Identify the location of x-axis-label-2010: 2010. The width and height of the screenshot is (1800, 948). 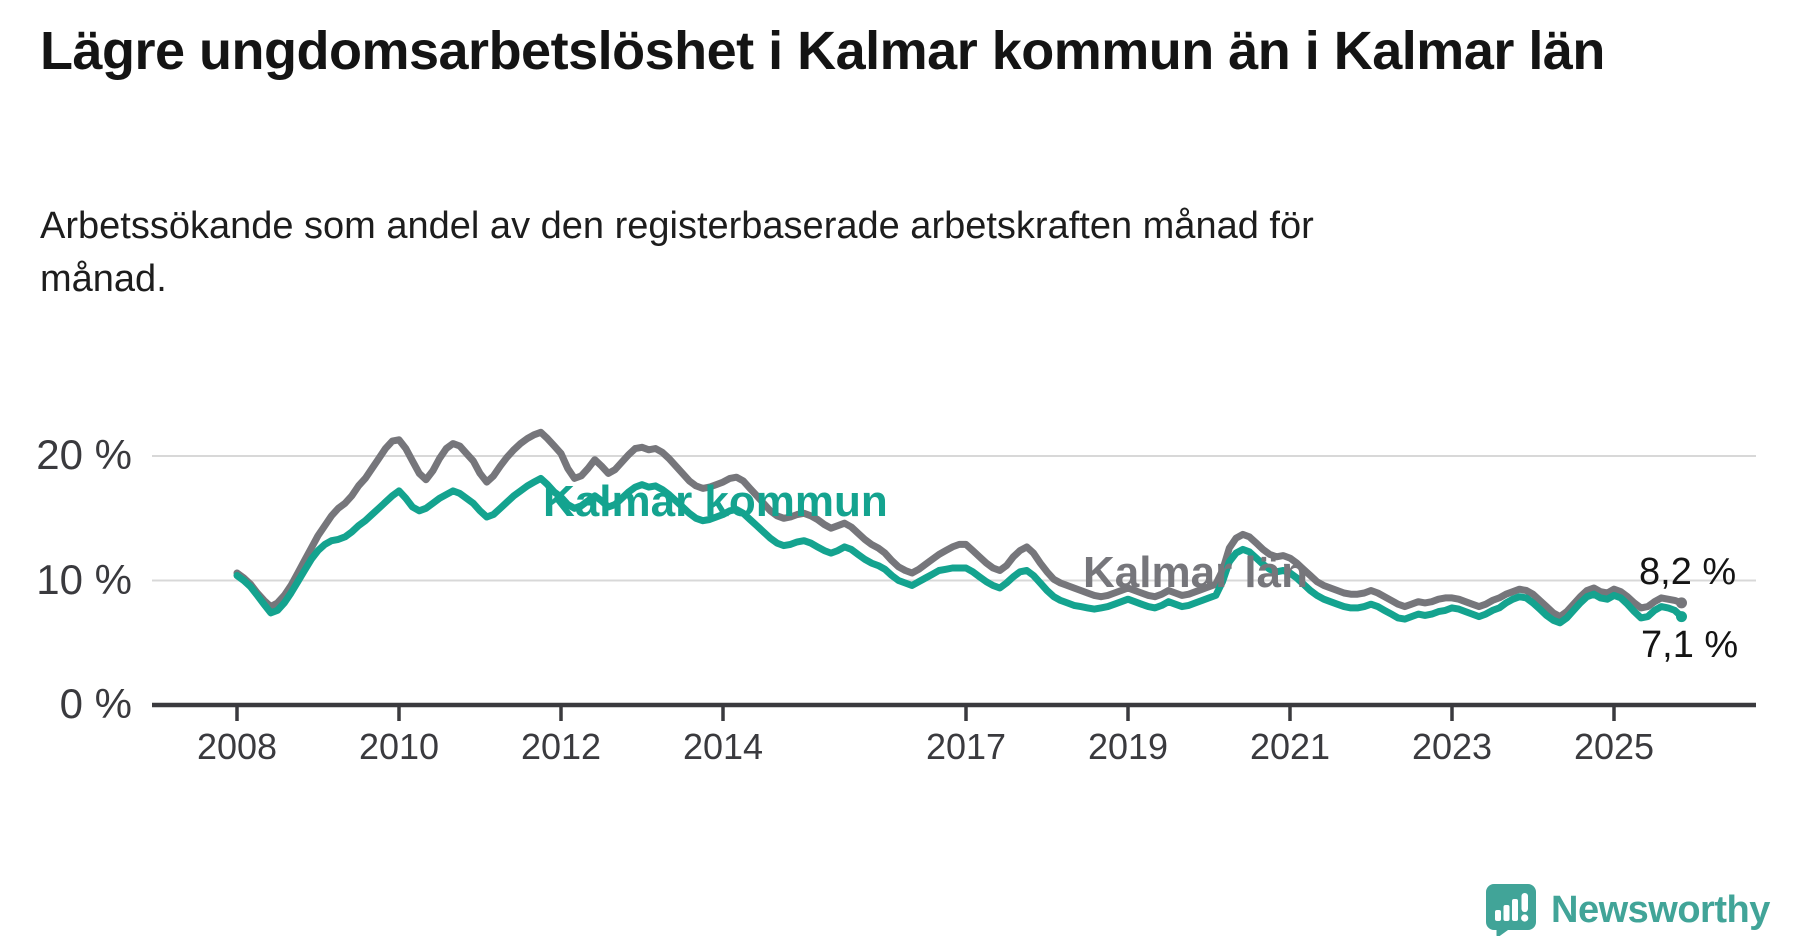
(399, 746).